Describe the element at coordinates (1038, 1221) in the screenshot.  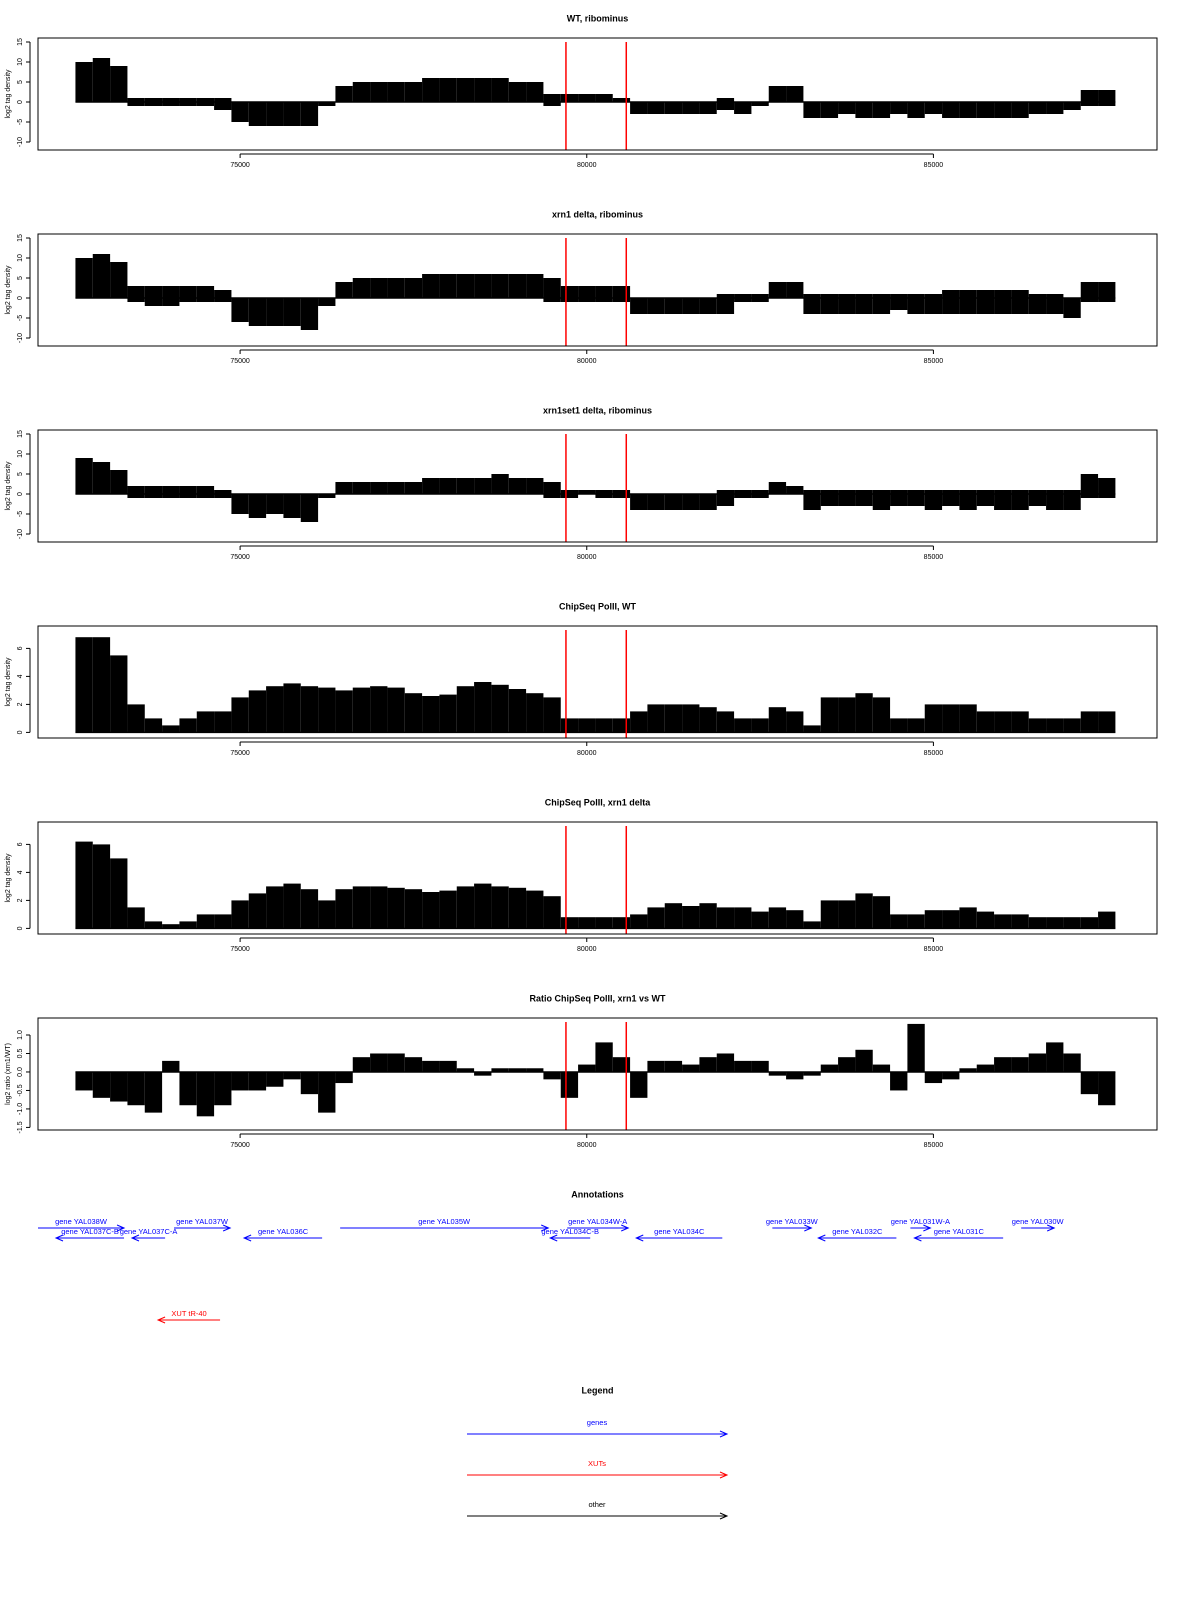
I see `feature-label: gene YAL030W` at that location.